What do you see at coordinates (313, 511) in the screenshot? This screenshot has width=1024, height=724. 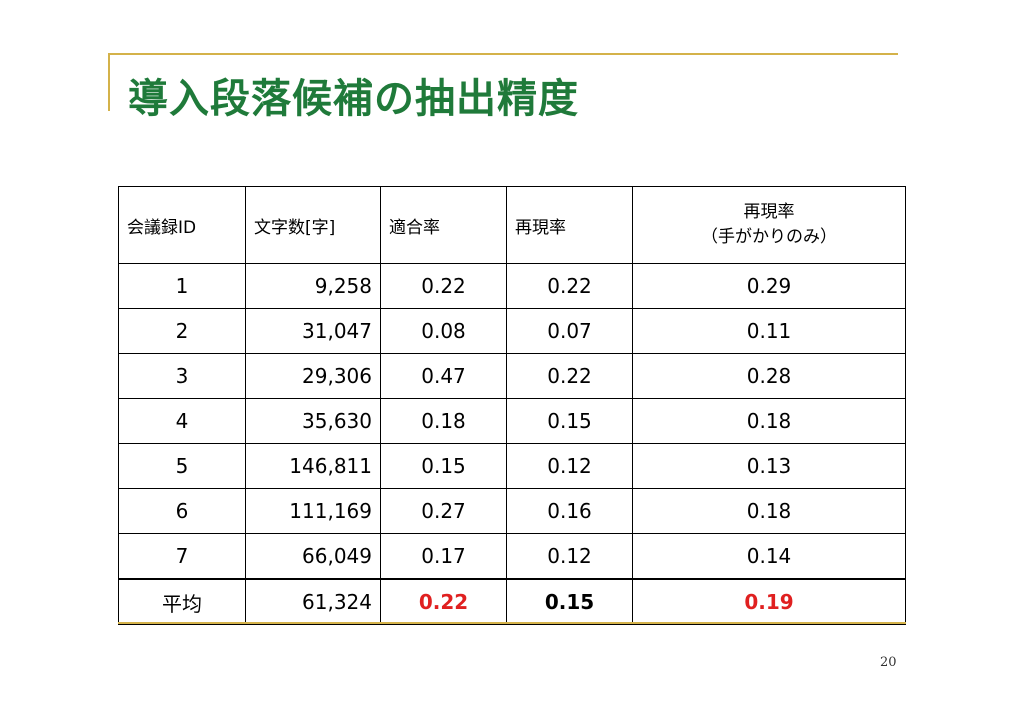 I see `cell-chars: 111,169` at bounding box center [313, 511].